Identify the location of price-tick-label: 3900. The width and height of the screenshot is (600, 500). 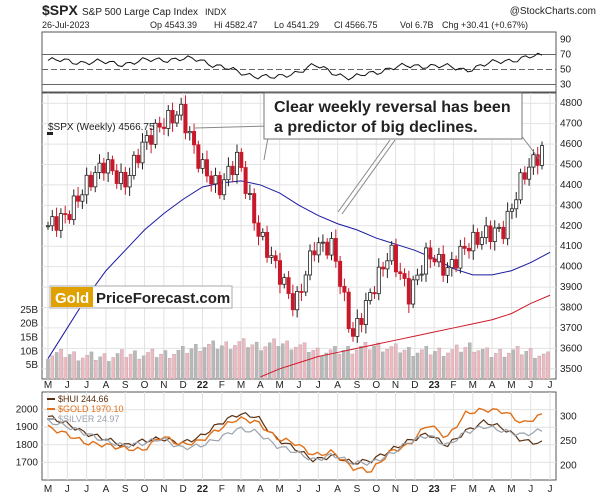
(571, 287).